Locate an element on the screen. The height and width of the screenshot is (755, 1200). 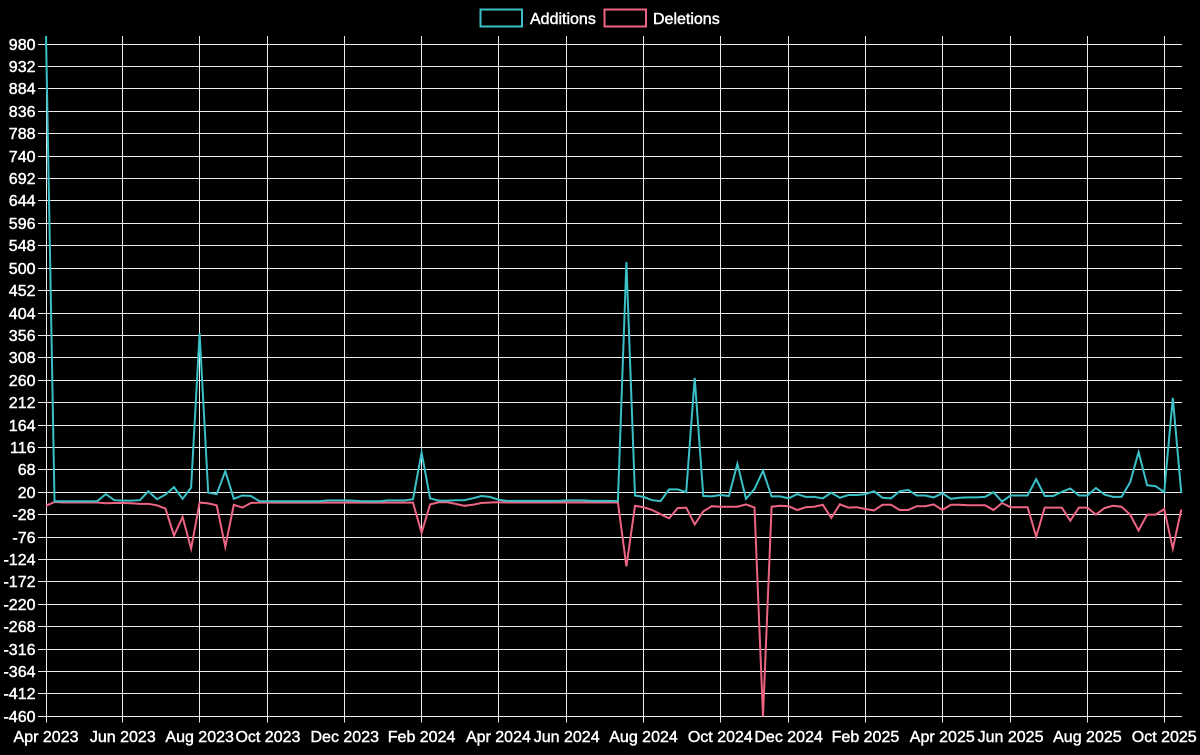
svg-text: Oct 2023 is located at coordinates (267, 737).